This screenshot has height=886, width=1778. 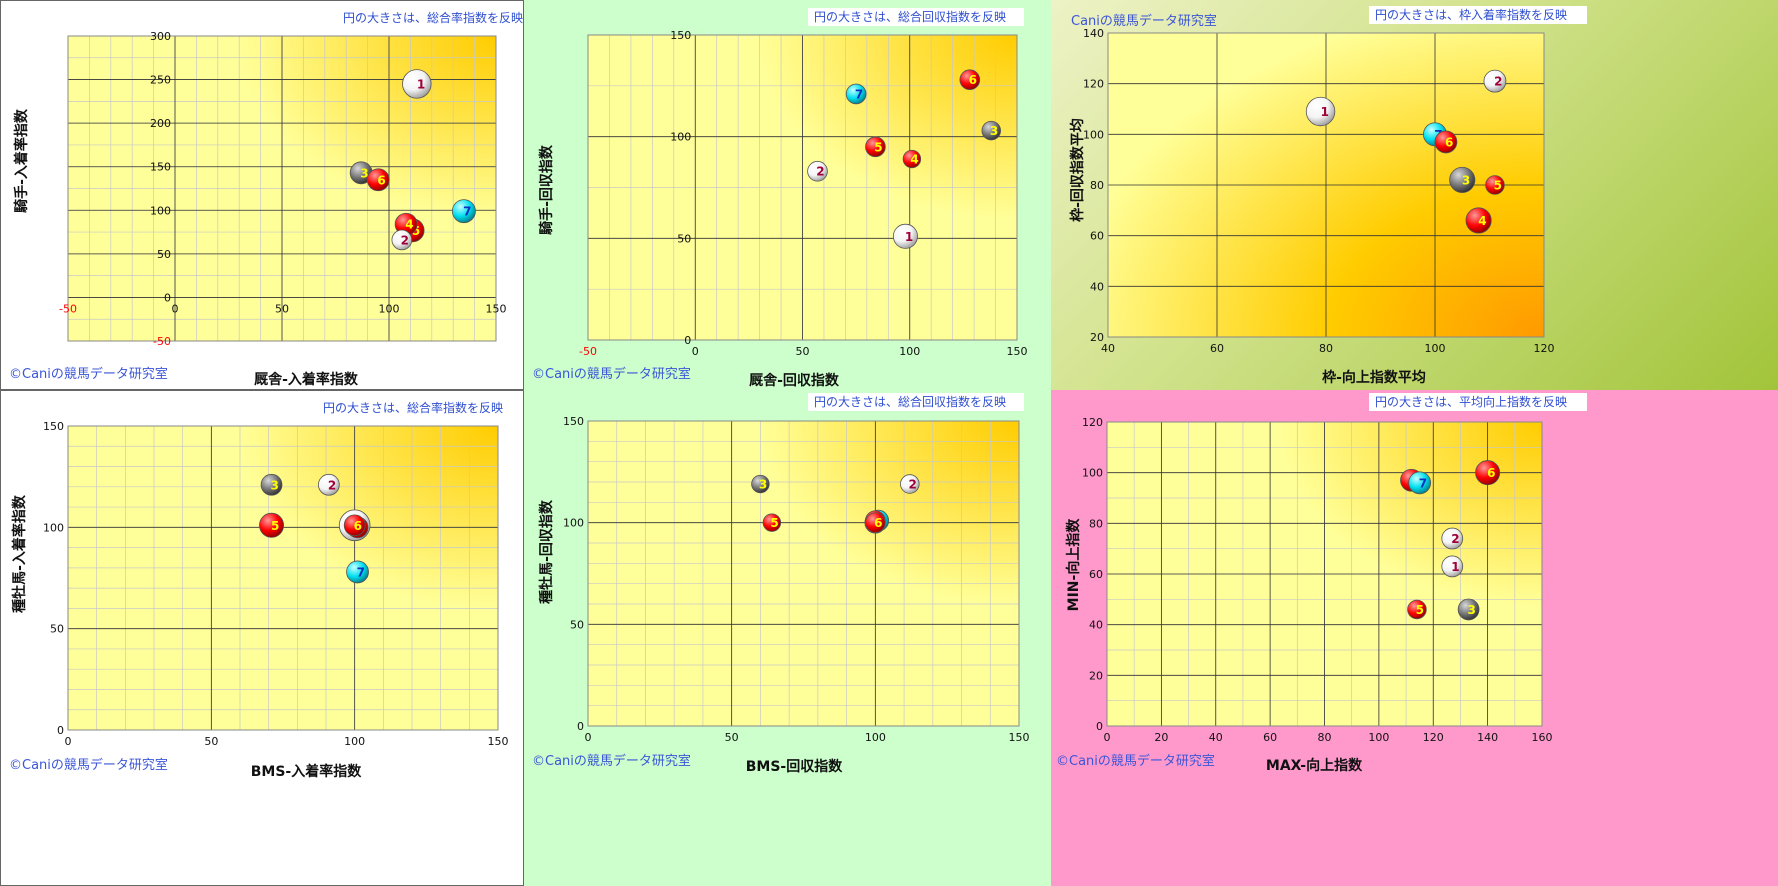 I want to click on x-axis-label: 枠-向上指数平均, so click(x=1374, y=378).